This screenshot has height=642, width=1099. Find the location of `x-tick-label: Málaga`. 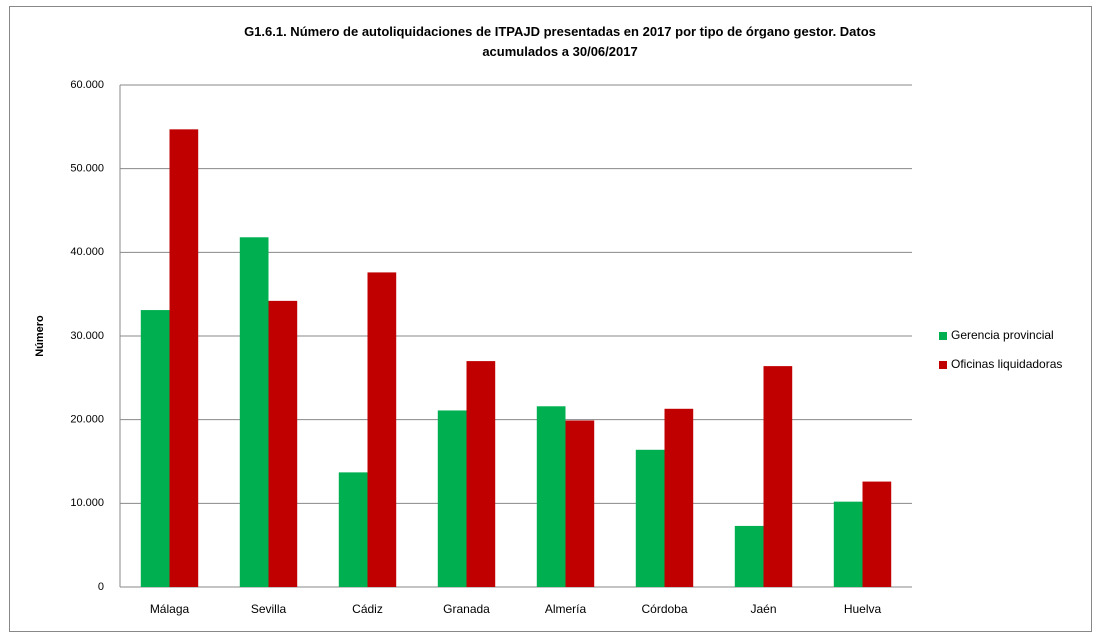

x-tick-label: Málaga is located at coordinates (170, 609).